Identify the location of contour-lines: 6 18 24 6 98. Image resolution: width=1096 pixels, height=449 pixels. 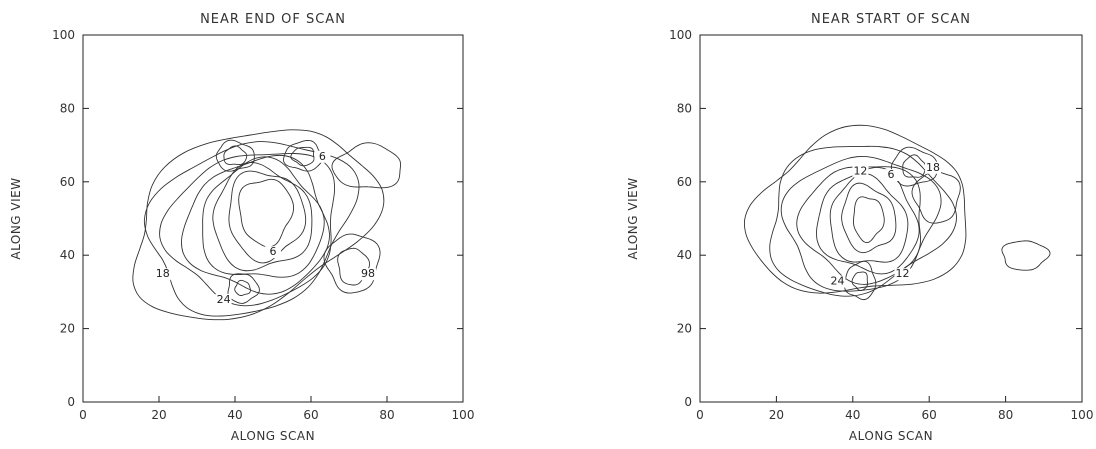
(267, 225).